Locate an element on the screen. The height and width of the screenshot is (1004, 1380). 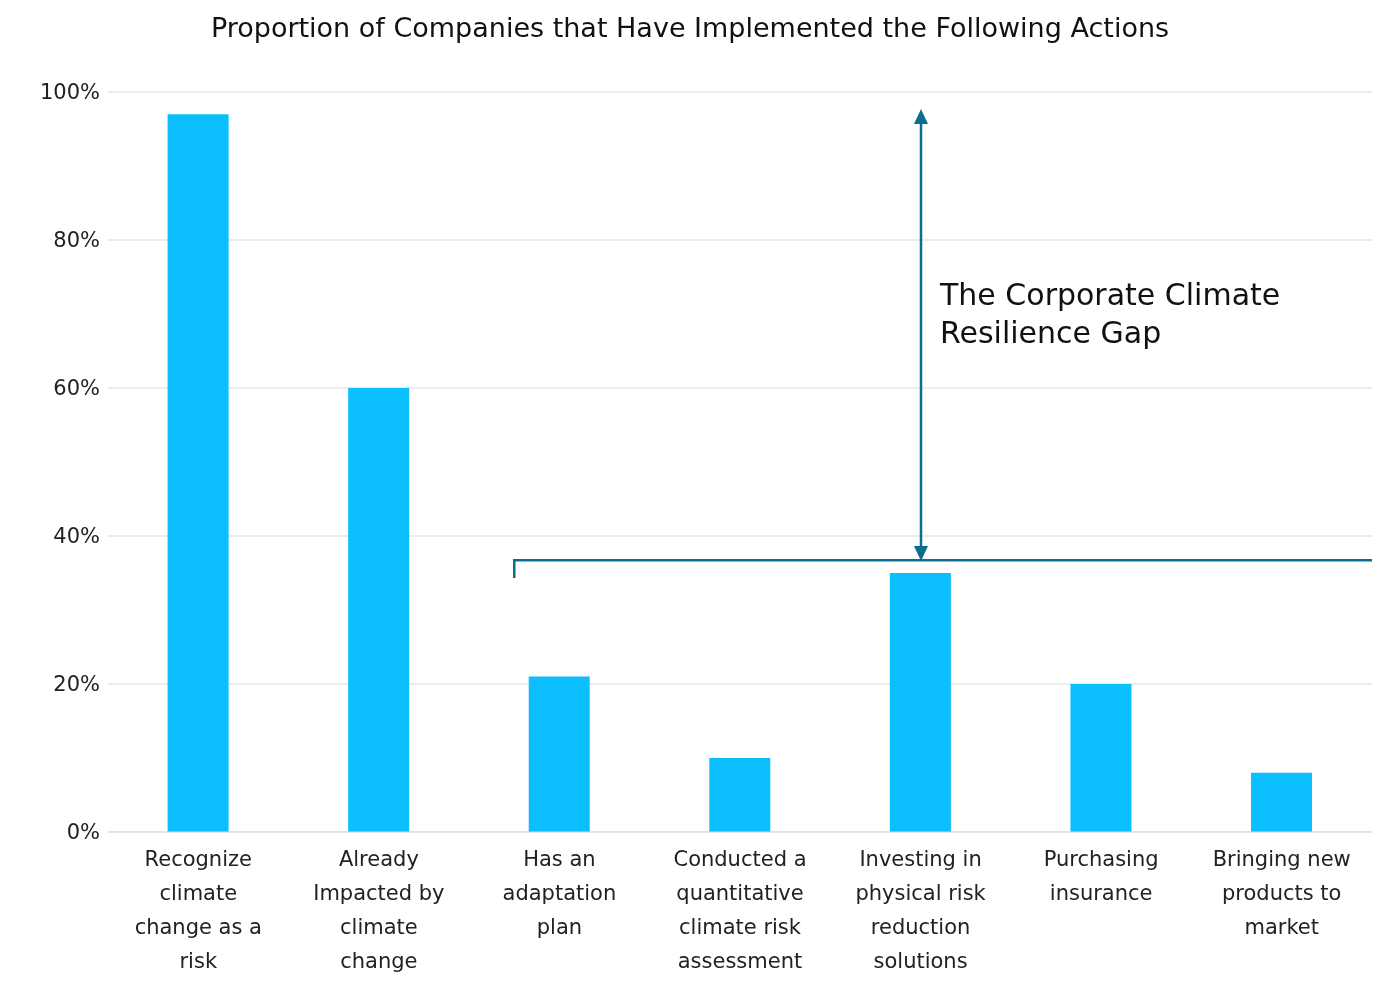
y-tick-label: 20% is located at coordinates (76, 684).